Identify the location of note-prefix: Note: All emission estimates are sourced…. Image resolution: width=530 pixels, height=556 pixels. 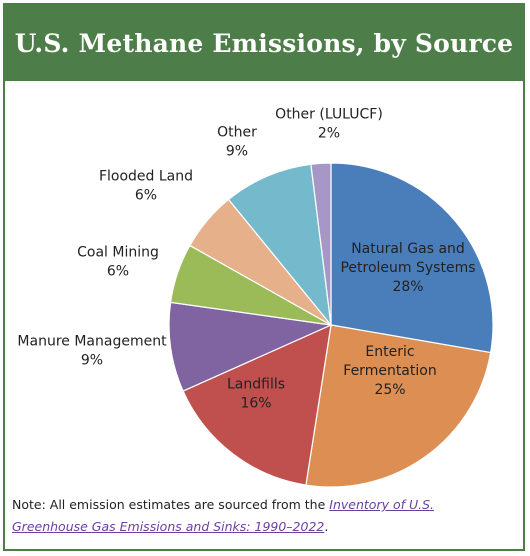
(171, 504).